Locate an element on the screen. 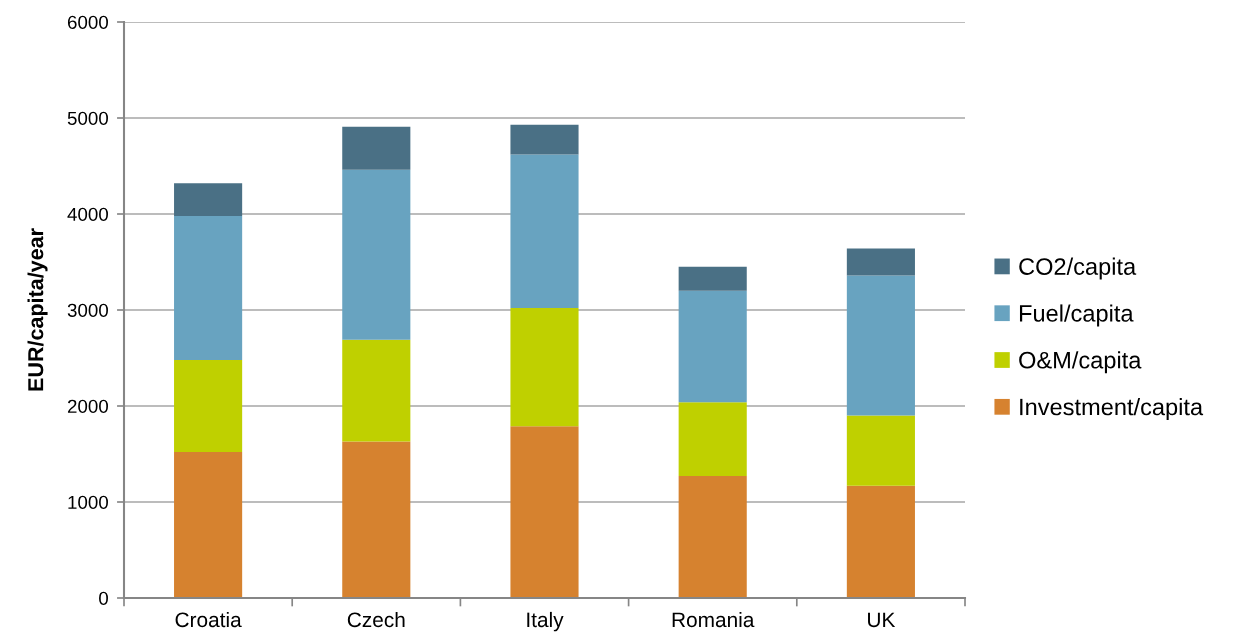 This screenshot has height=644, width=1238. y-tick-label: 1000 is located at coordinates (88, 502).